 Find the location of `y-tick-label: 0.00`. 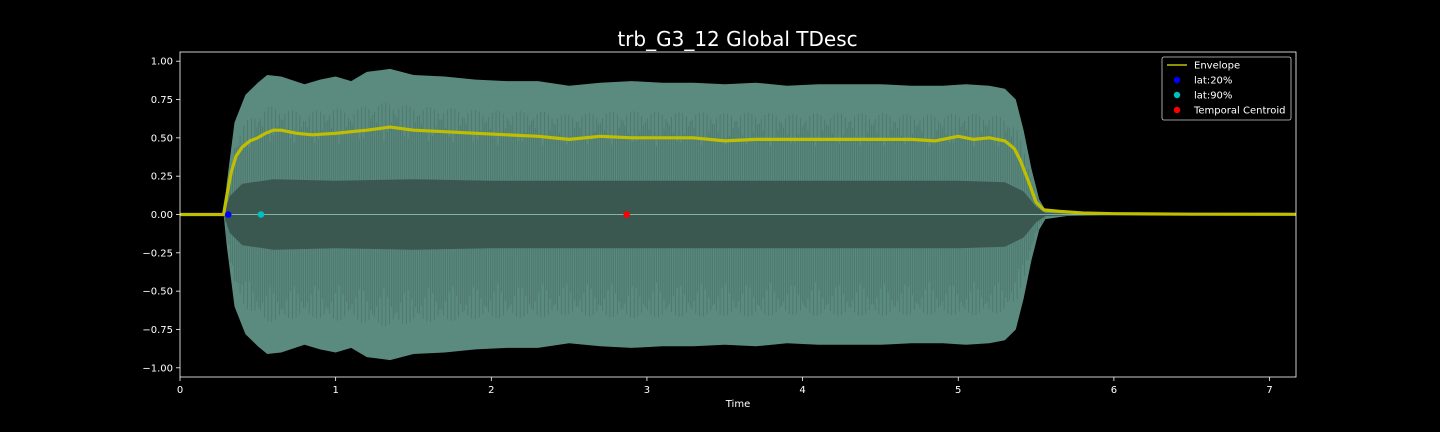

y-tick-label: 0.00 is located at coordinates (162, 215).